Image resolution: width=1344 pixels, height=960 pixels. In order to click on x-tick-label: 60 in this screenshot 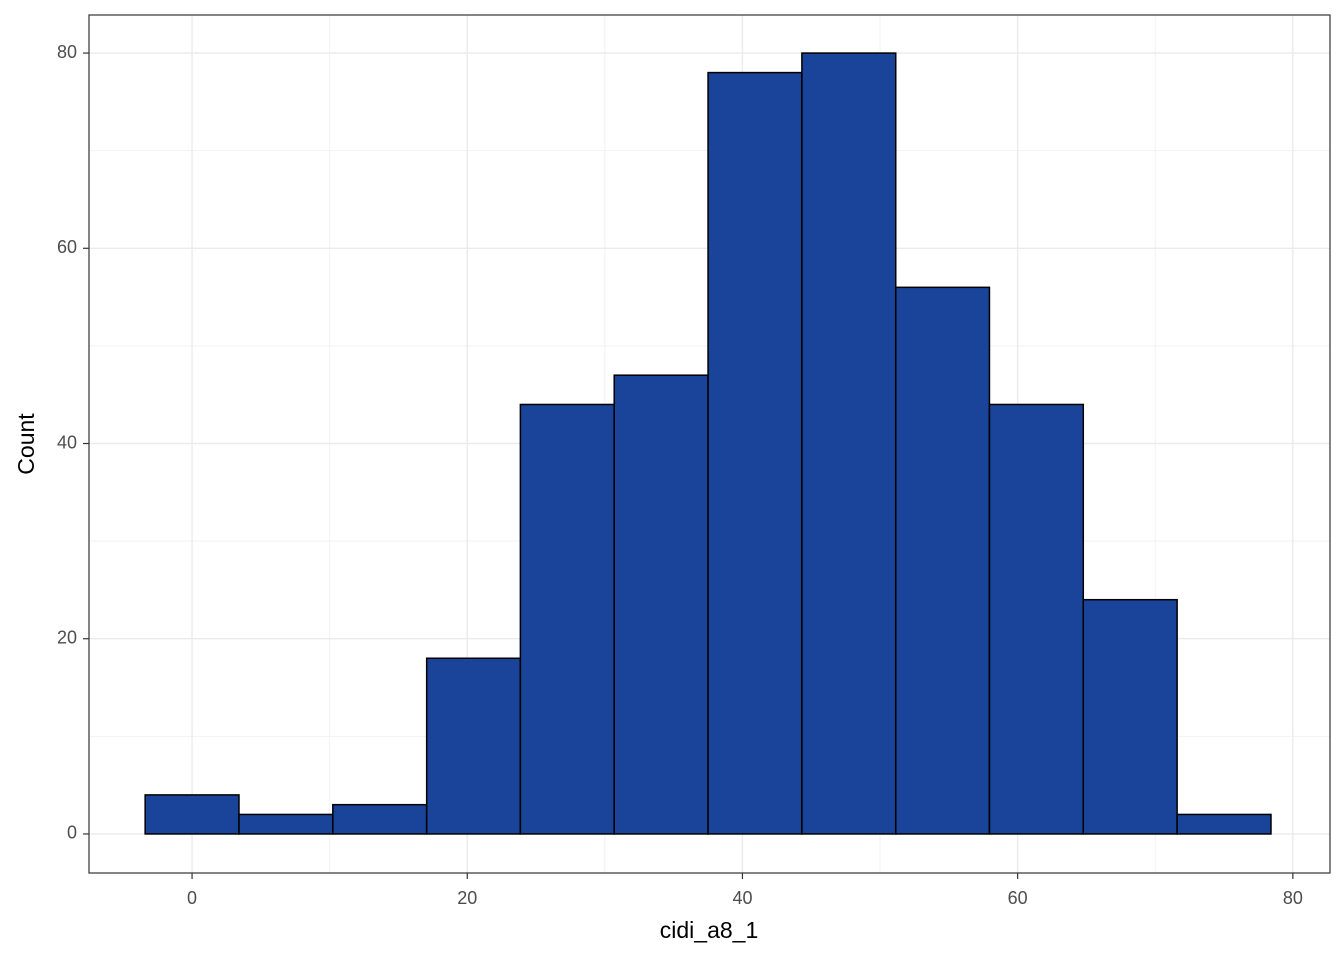, I will do `click(1018, 898)`.